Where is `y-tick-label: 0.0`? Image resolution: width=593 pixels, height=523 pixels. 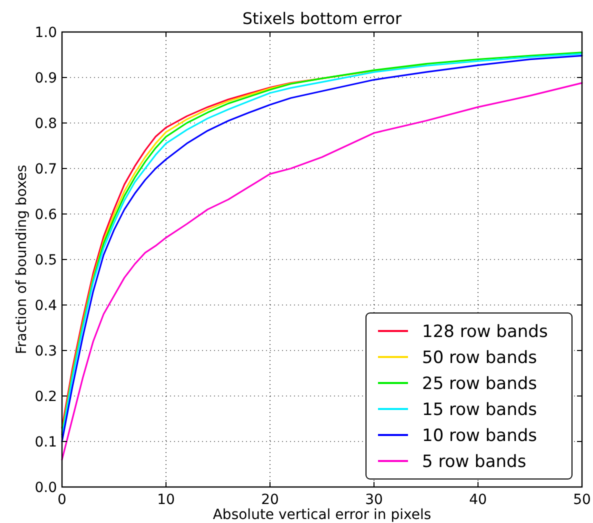 y-tick-label: 0.0 is located at coordinates (45, 488).